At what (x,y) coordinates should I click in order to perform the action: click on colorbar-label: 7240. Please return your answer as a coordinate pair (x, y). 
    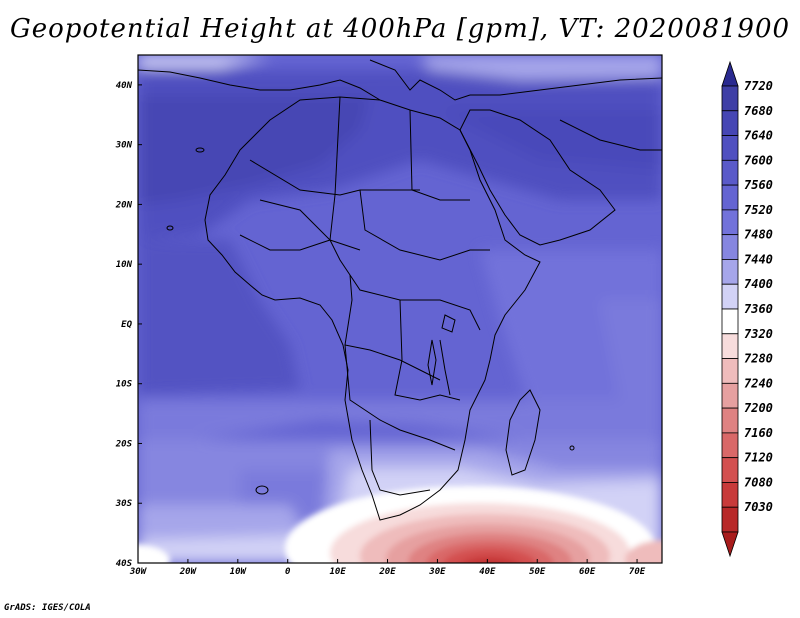
    Looking at the image, I should click on (758, 383).